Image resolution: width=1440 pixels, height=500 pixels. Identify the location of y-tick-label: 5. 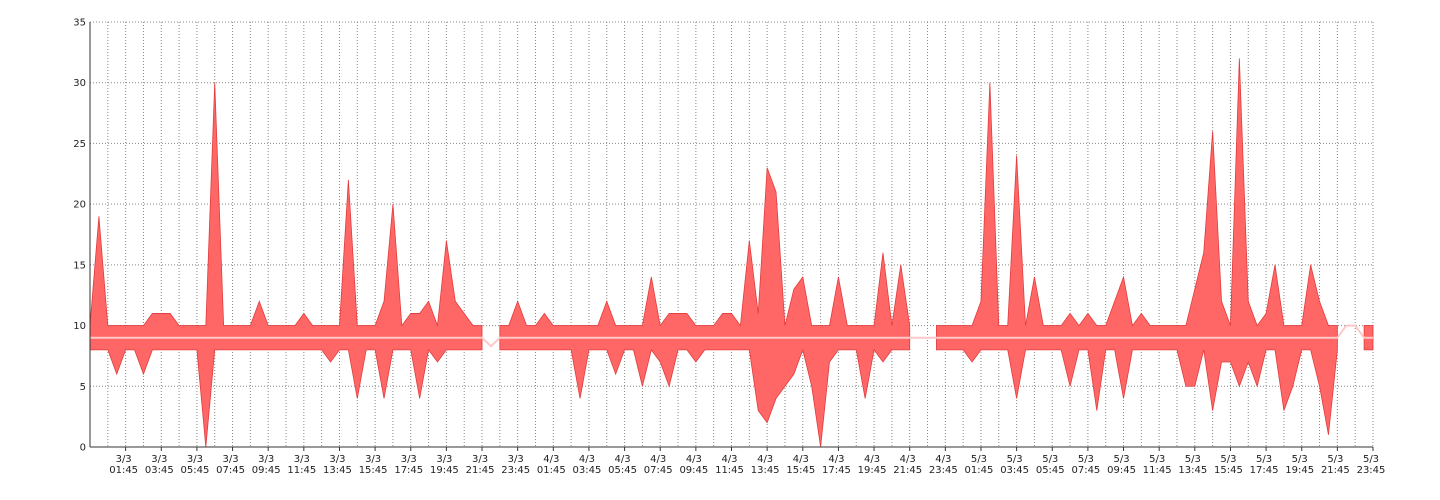
(83, 387).